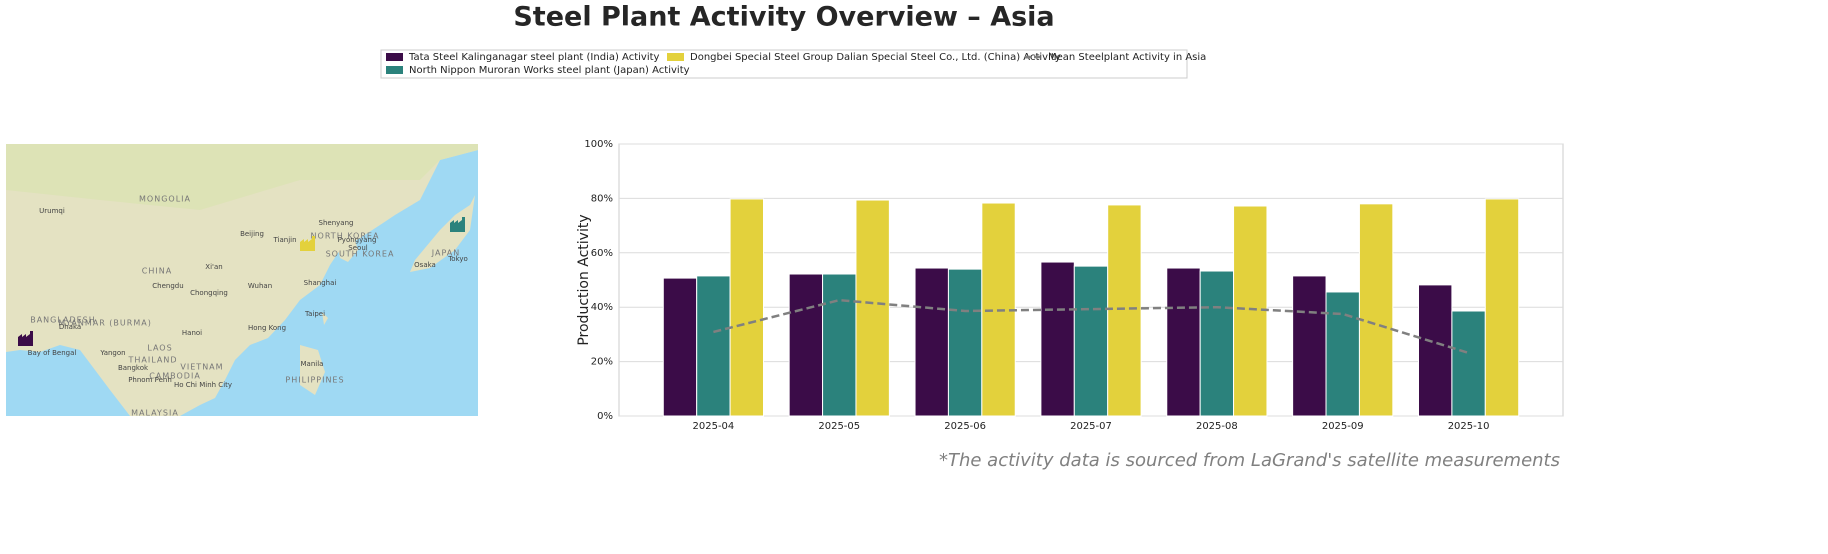 Image resolution: width=1828 pixels, height=554 pixels. Describe the element at coordinates (598, 144) in the screenshot. I see `y-tick-label: 100%` at that location.